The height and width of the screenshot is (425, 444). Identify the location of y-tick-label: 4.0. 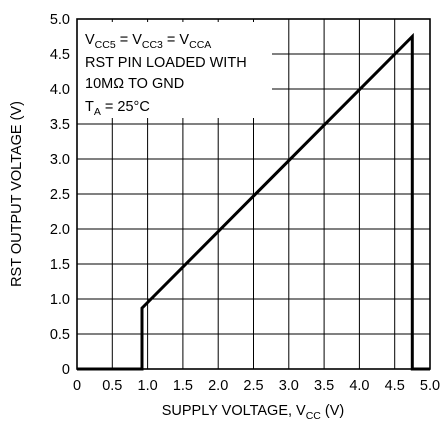
(60, 90).